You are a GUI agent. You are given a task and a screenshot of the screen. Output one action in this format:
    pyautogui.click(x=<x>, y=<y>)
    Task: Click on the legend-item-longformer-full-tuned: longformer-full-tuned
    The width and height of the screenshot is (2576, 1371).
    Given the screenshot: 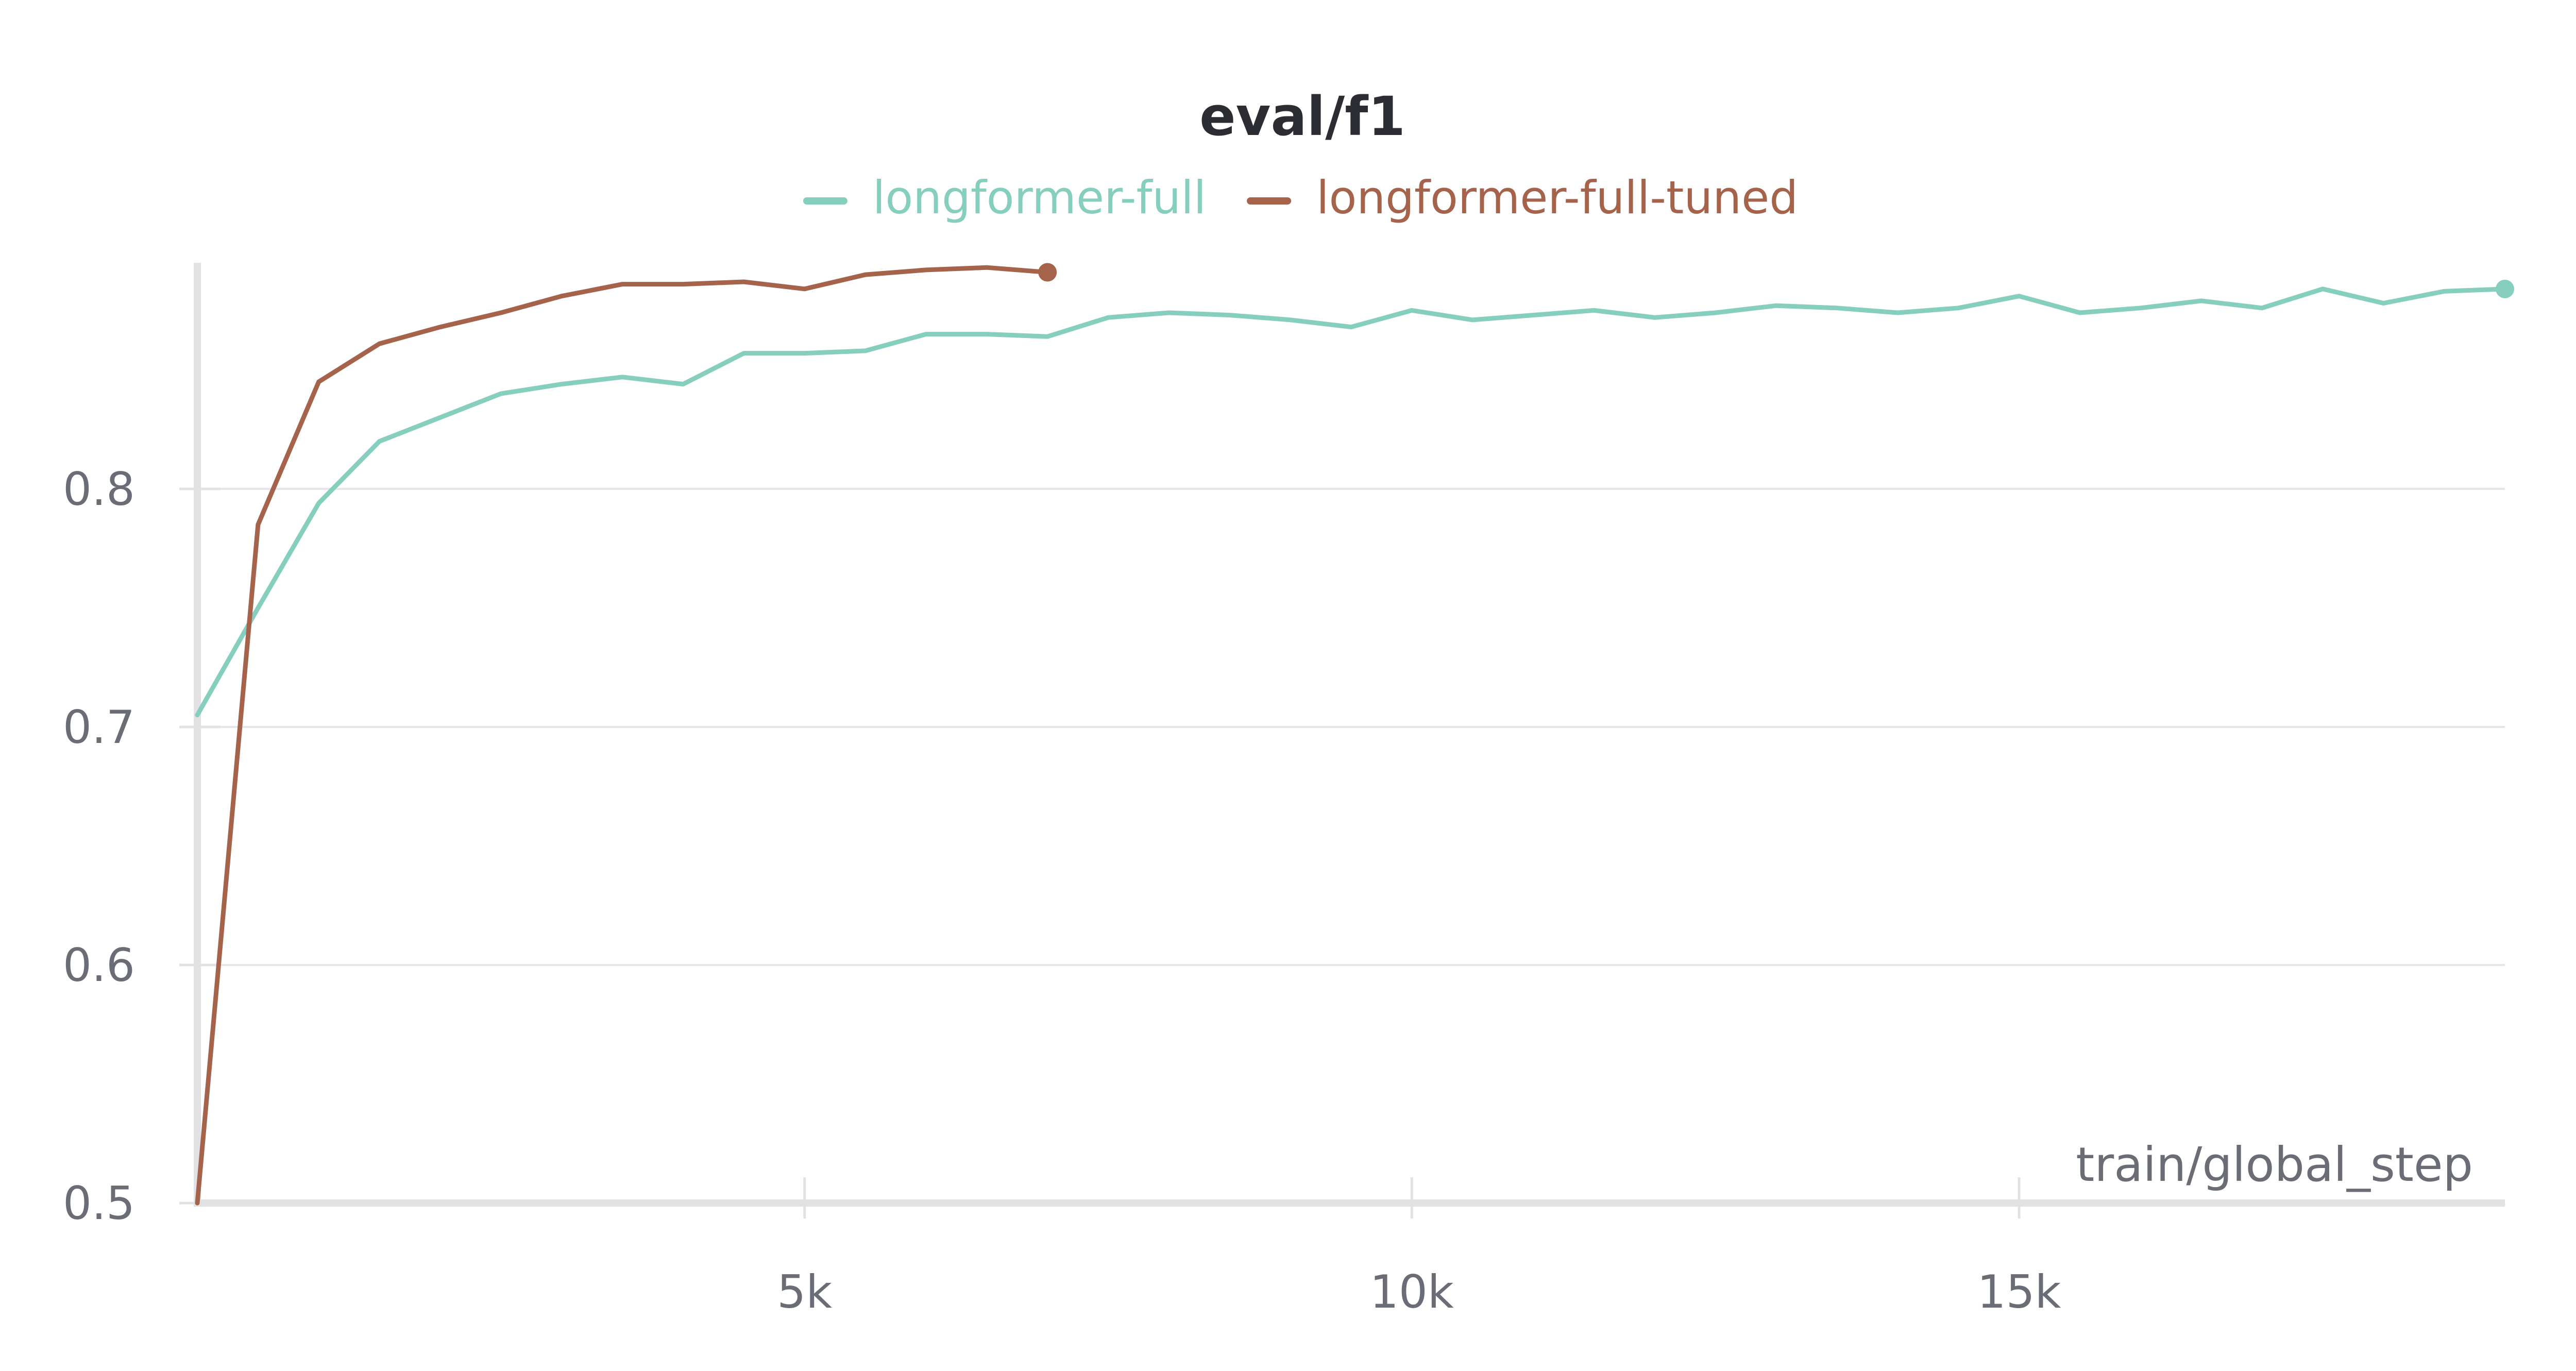 What is the action you would take?
    pyautogui.click(x=1522, y=198)
    